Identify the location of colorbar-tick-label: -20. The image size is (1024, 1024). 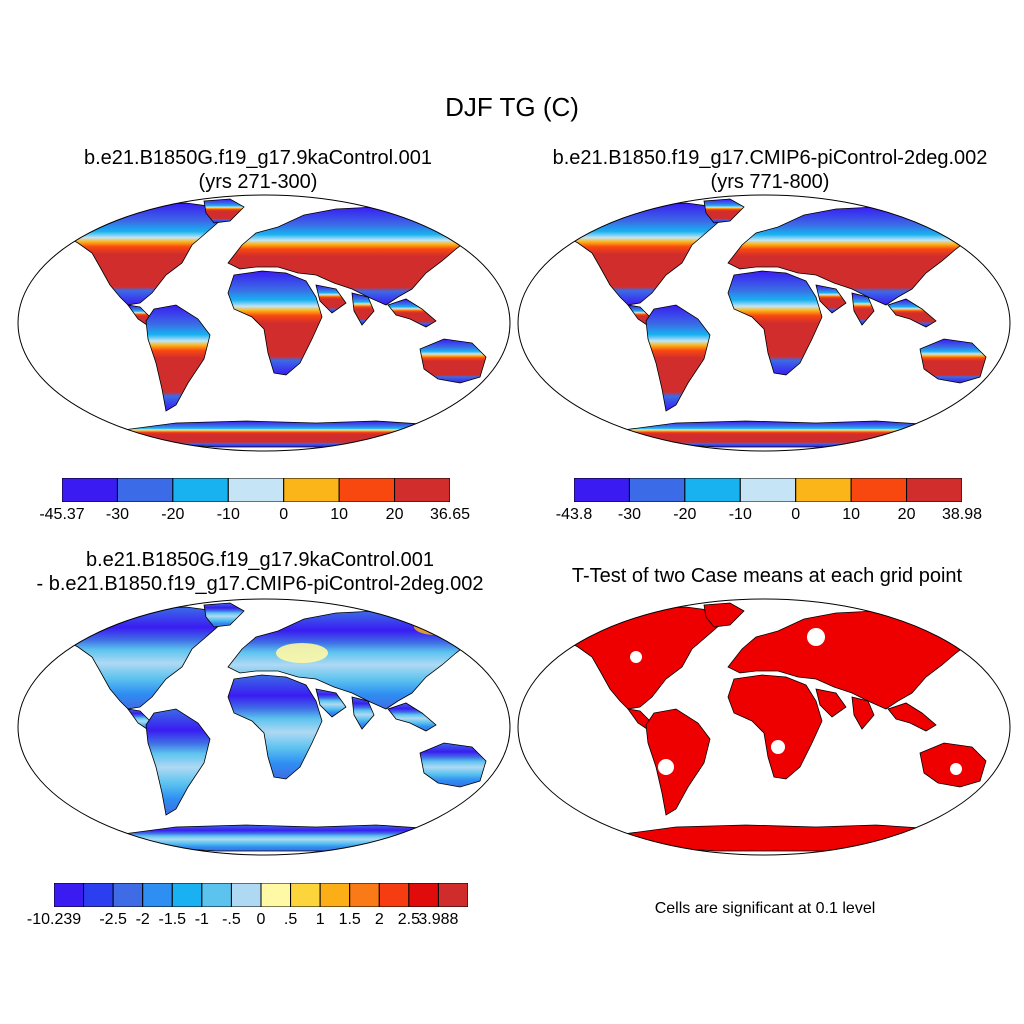
(685, 514).